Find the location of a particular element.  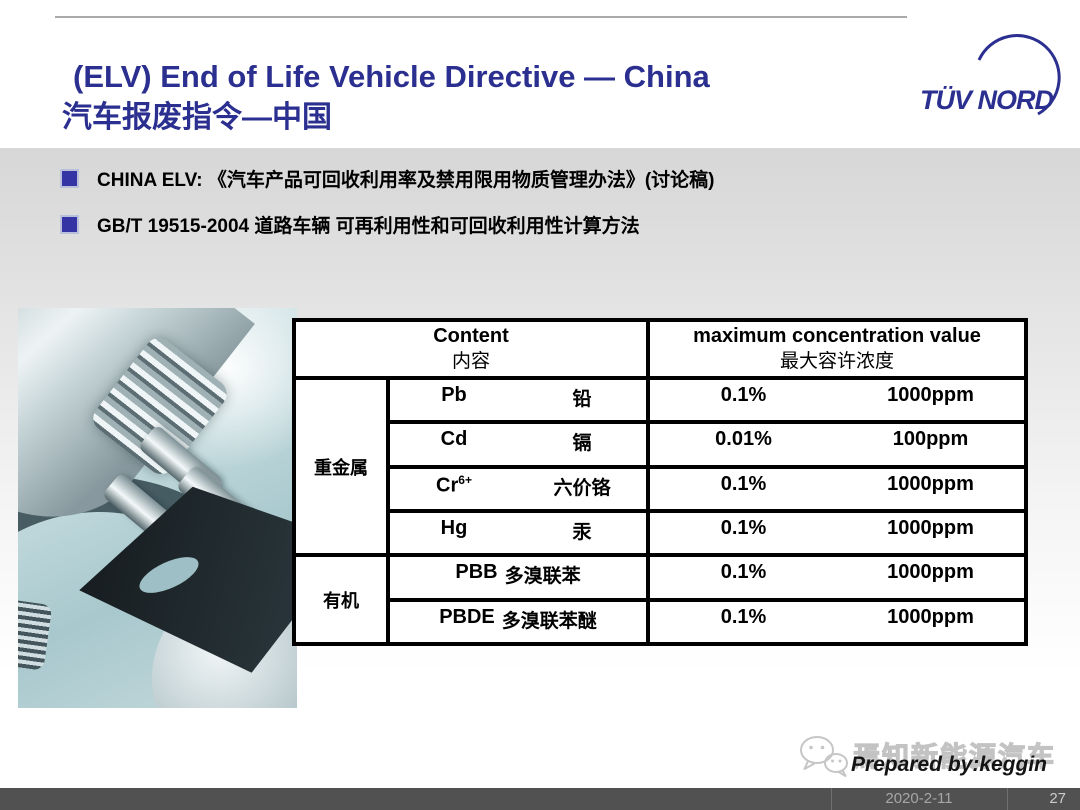

table-header-max-value: maximum concentration value 最大容许浓度 is located at coordinates (837, 349).